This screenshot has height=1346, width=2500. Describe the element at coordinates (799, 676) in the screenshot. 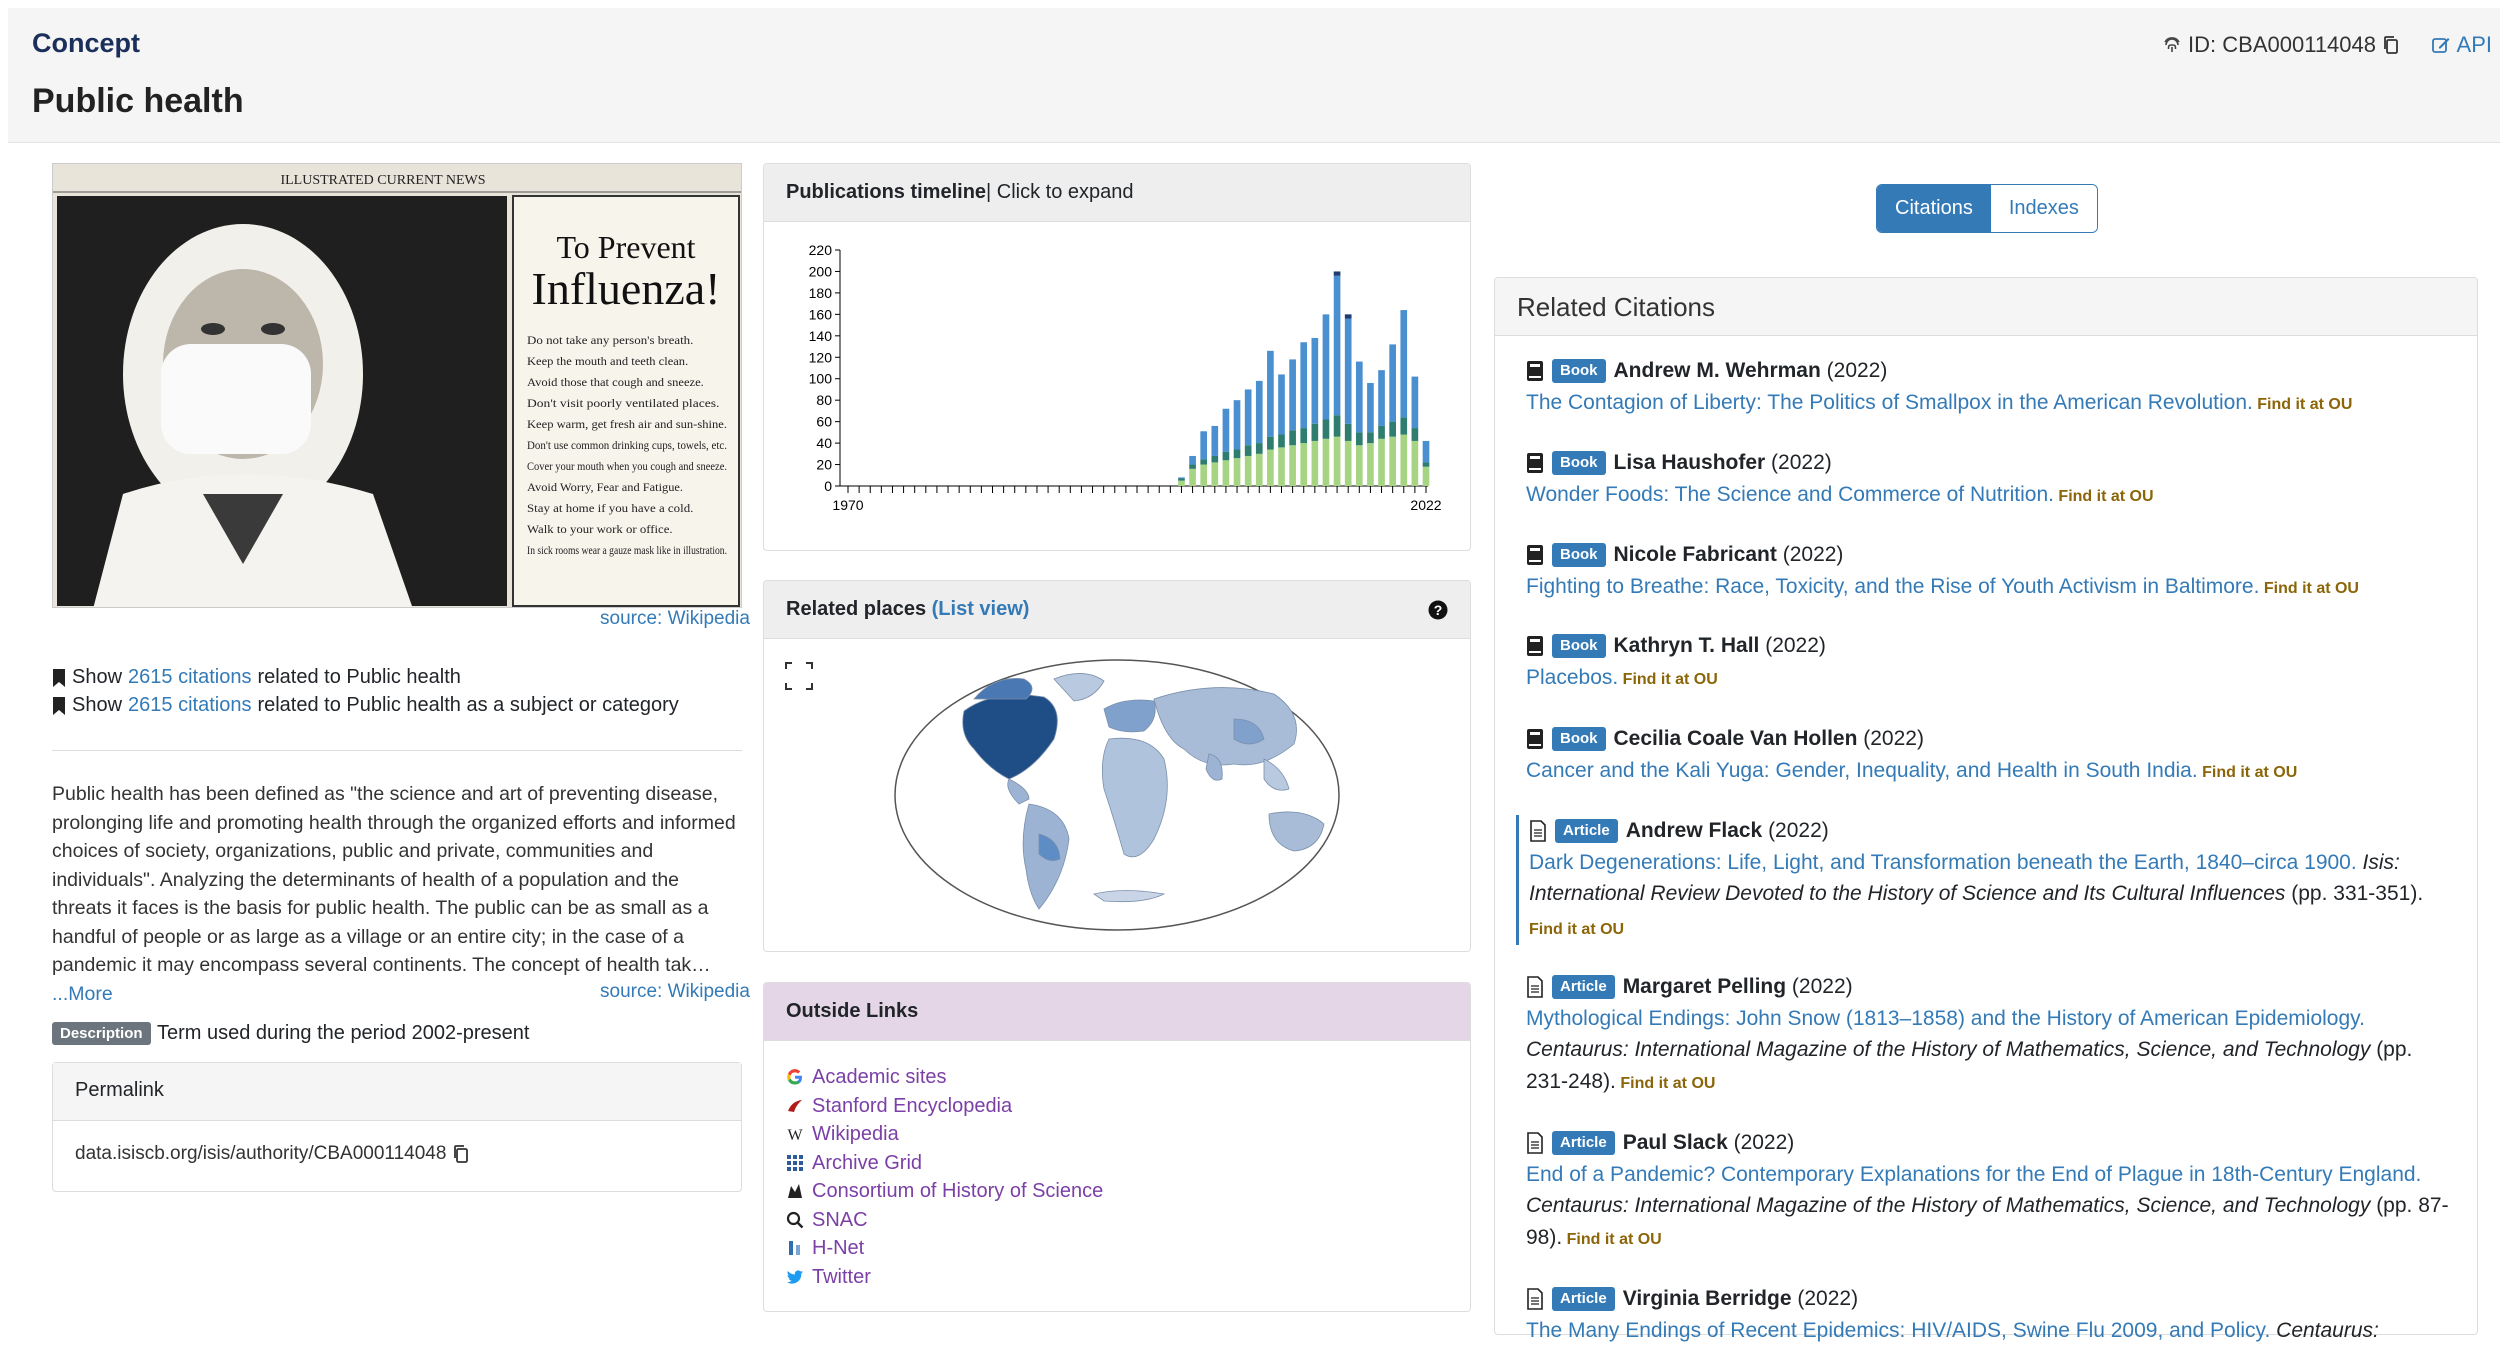

I see `expand-icon` at that location.